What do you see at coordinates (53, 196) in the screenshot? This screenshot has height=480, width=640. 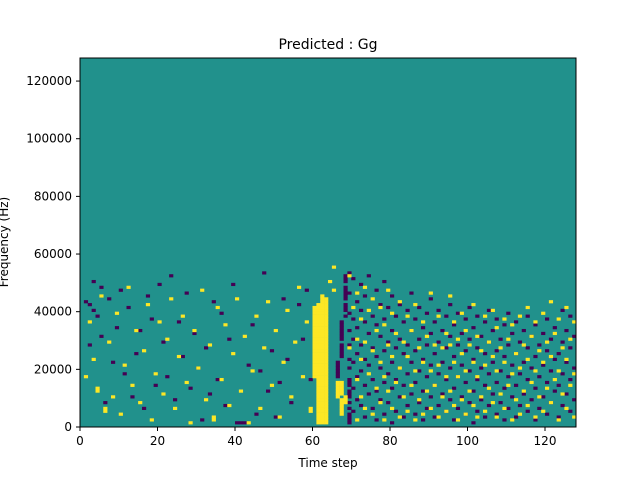 I see `y-tick-label: 80000` at bounding box center [53, 196].